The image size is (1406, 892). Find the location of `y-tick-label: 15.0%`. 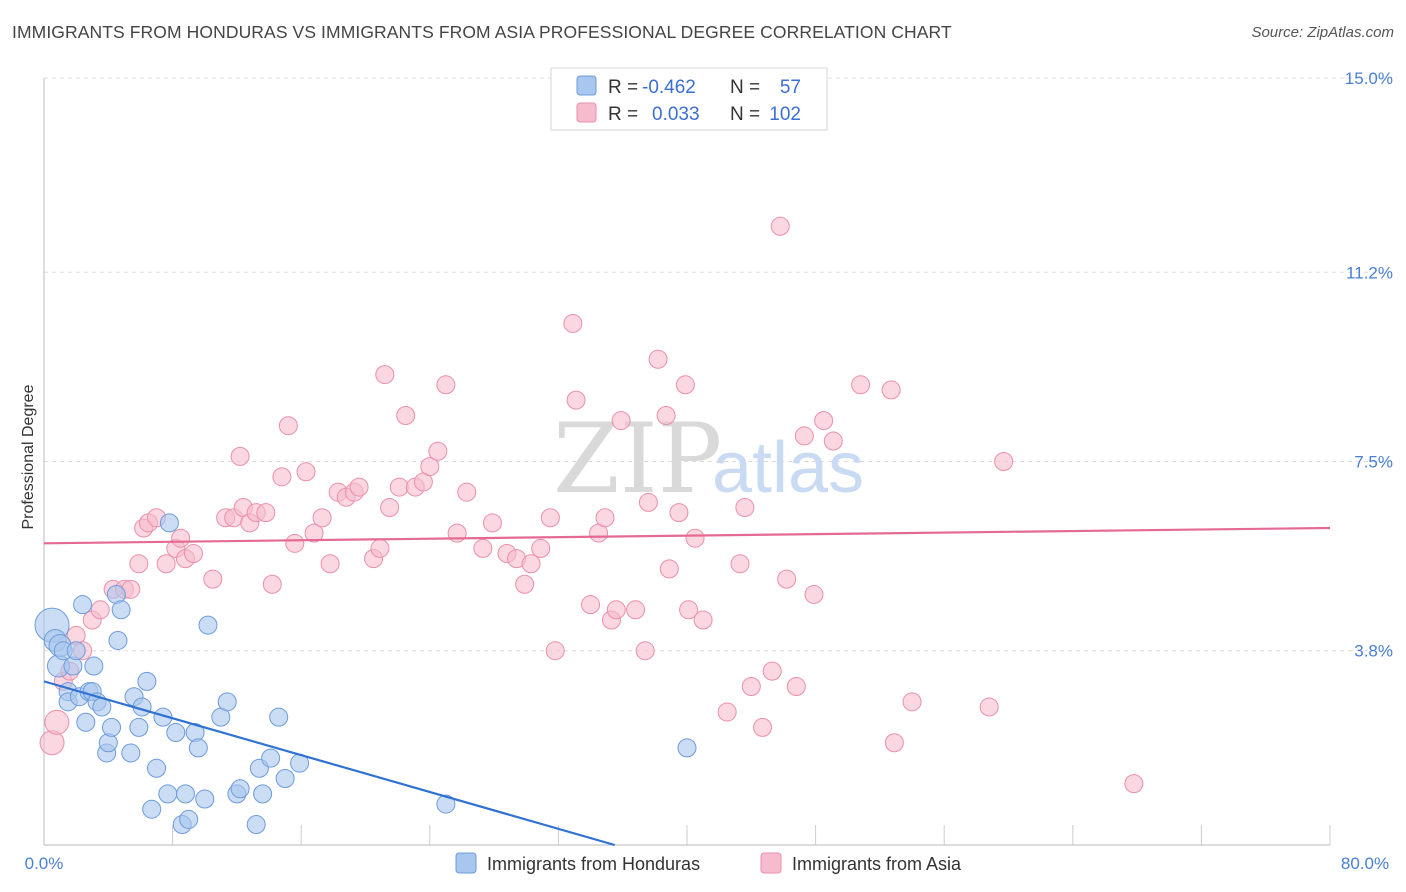

y-tick-label: 15.0% is located at coordinates (1369, 78).